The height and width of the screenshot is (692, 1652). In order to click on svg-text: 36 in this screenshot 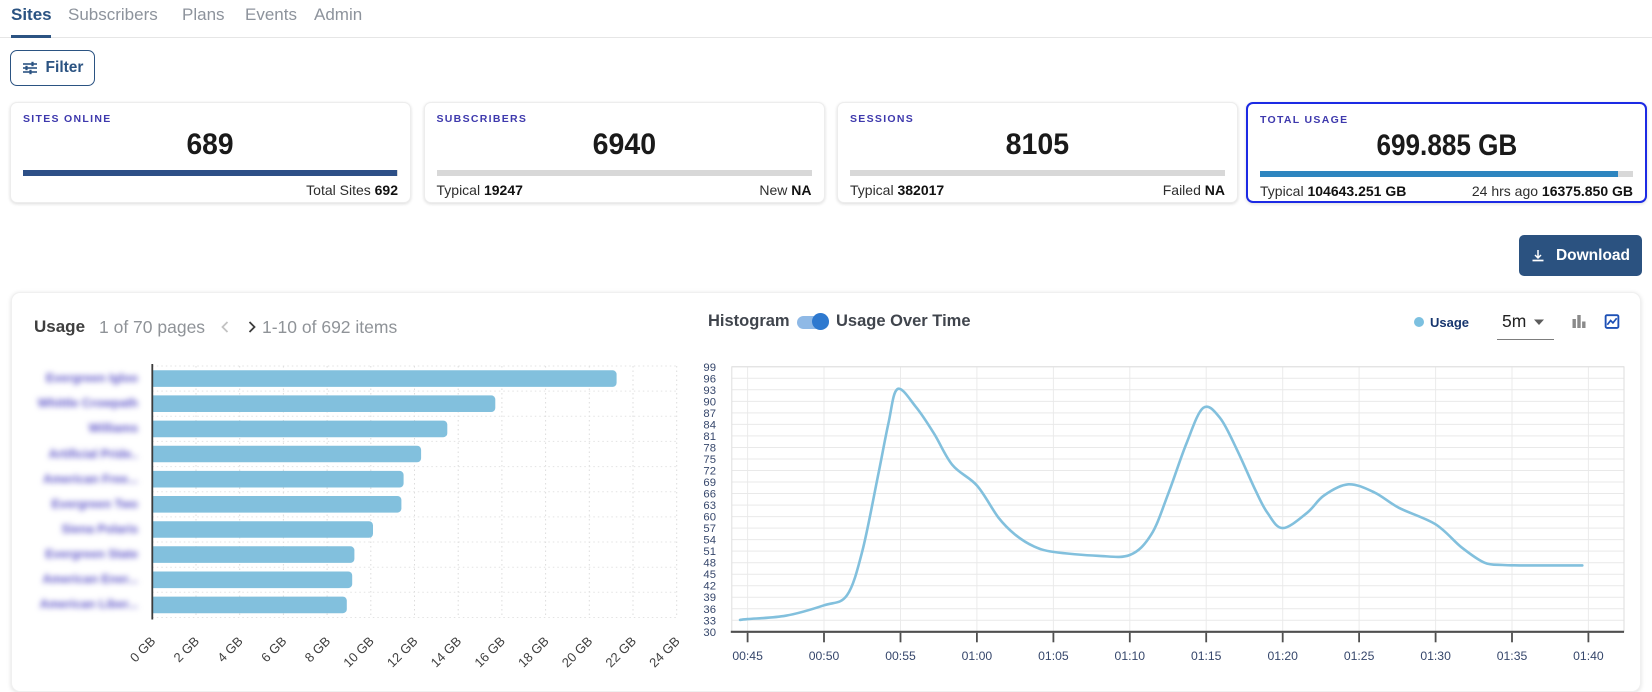, I will do `click(709, 610)`.